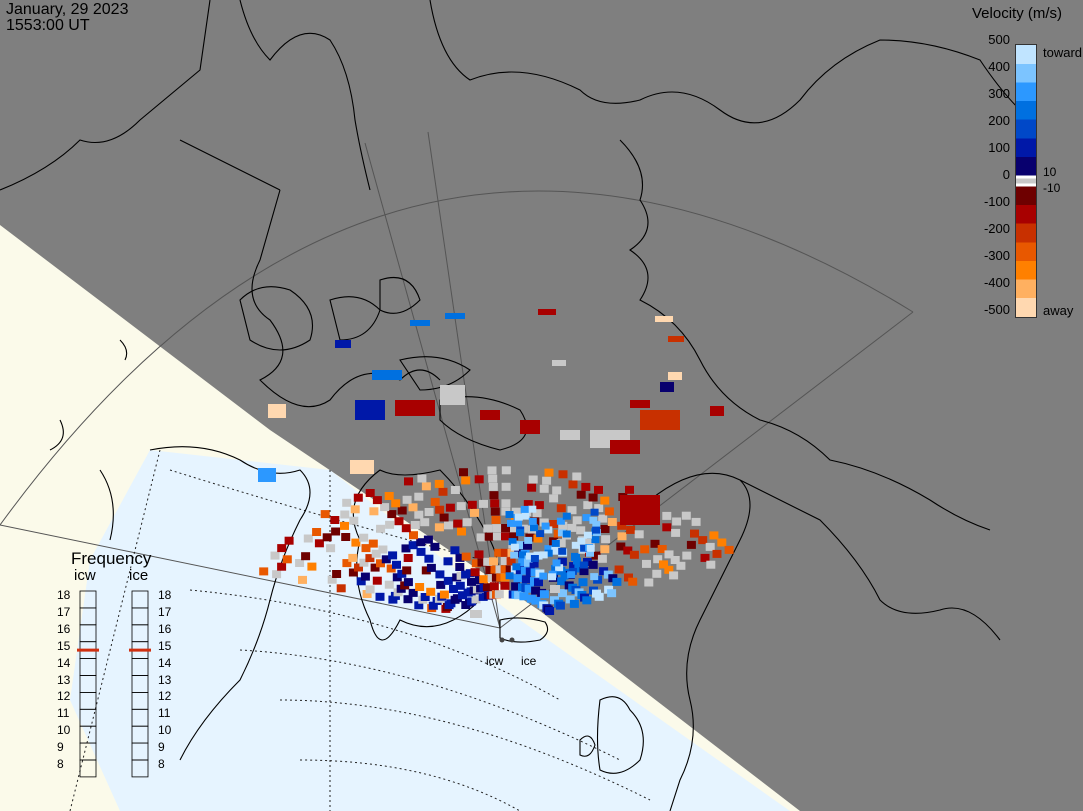 The width and height of the screenshot is (1083, 811). I want to click on freq-level-label: 13, so click(64, 679).